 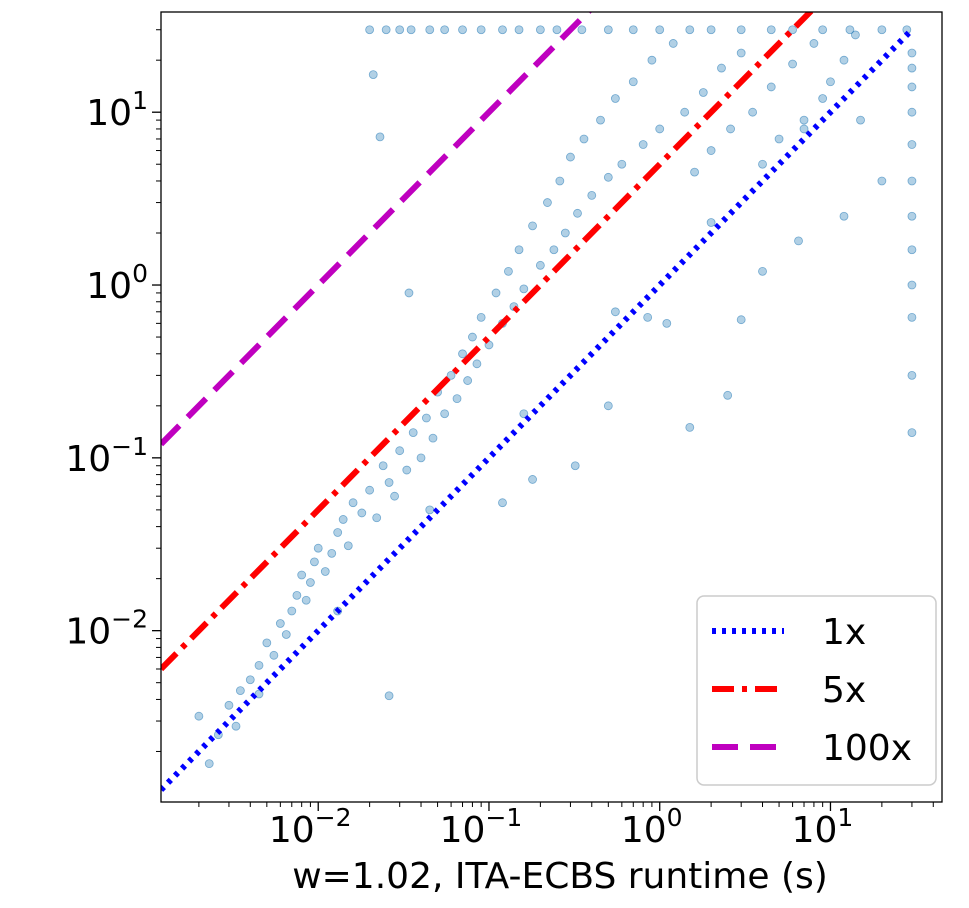 I want to click on y-tick-label: 101, so click(x=117, y=110).